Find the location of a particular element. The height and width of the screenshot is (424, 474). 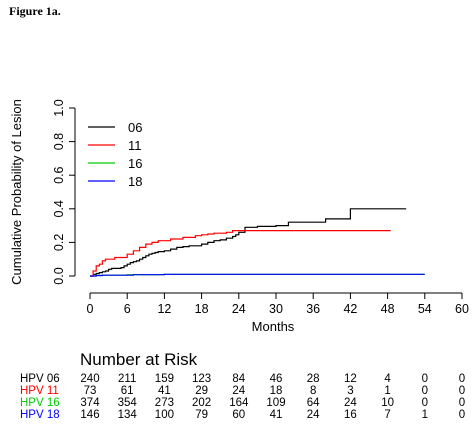

x-tick-label: 18 is located at coordinates (202, 309).